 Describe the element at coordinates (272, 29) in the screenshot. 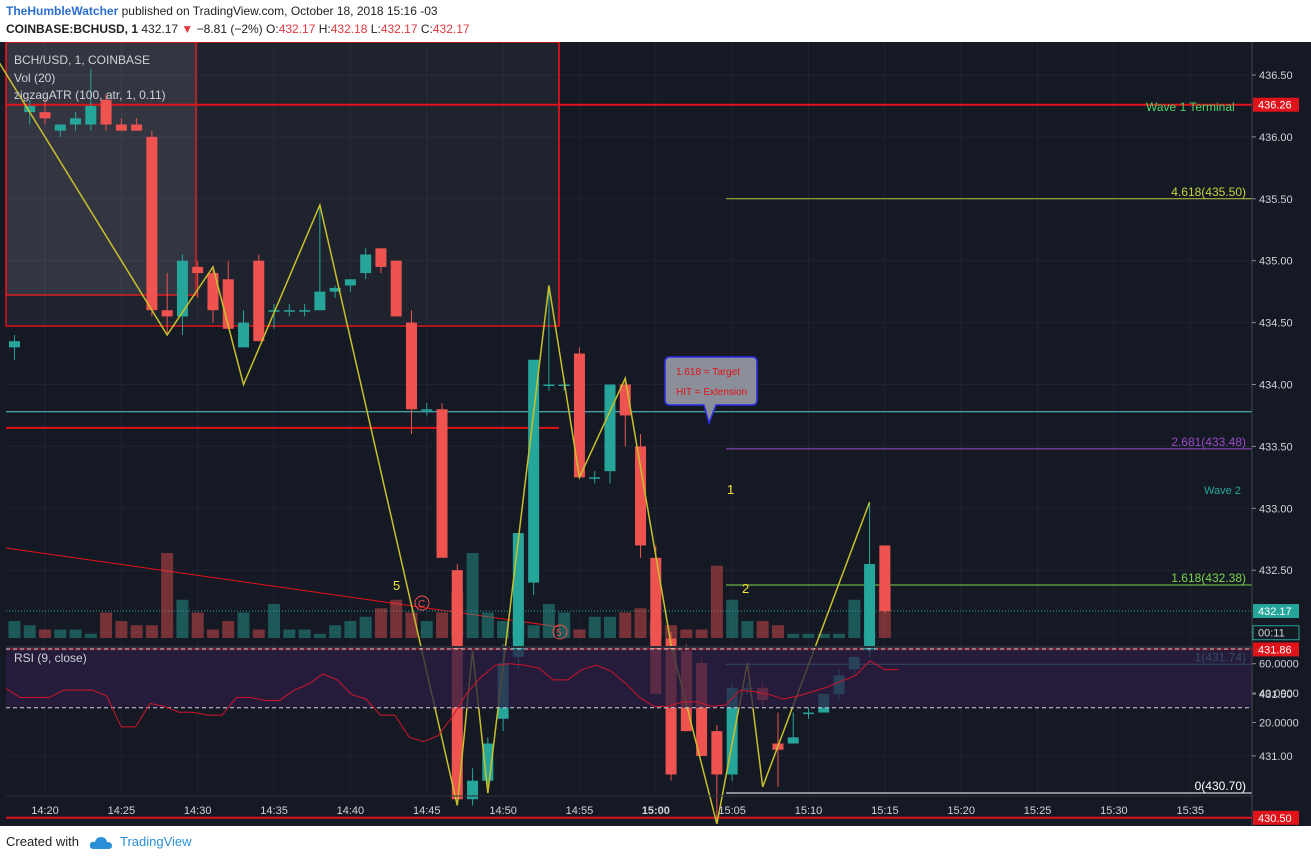

I see `open-label: O:` at that location.